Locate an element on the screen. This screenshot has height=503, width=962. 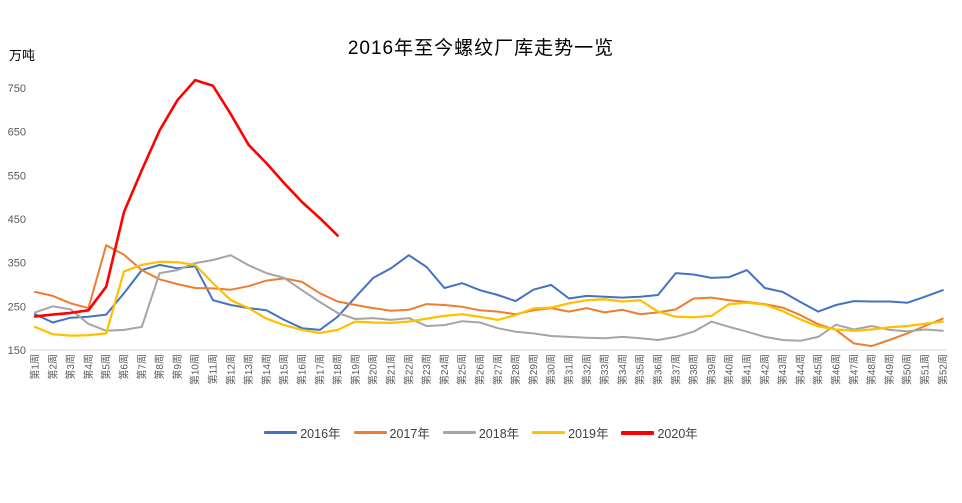
x-axis-tick-label: 第31周 is located at coordinates (569, 369).